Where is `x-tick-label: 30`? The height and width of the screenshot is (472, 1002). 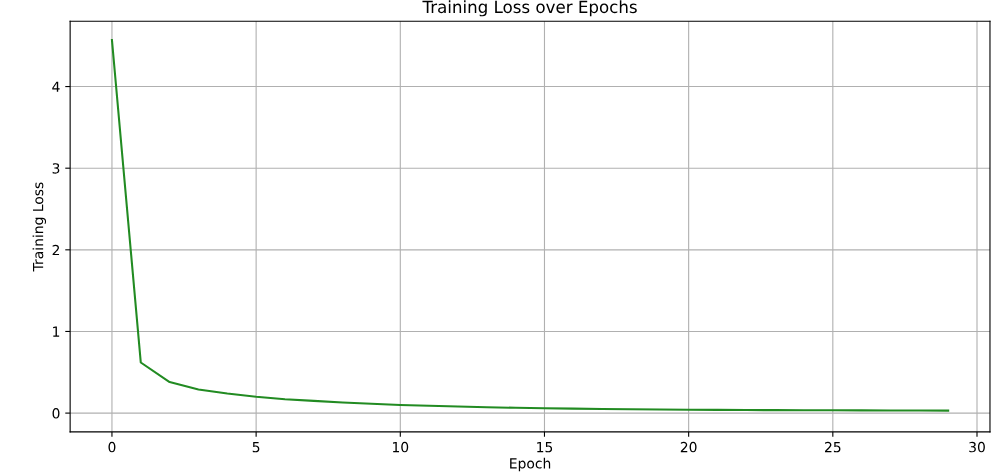
x-tick-label: 30 is located at coordinates (977, 447).